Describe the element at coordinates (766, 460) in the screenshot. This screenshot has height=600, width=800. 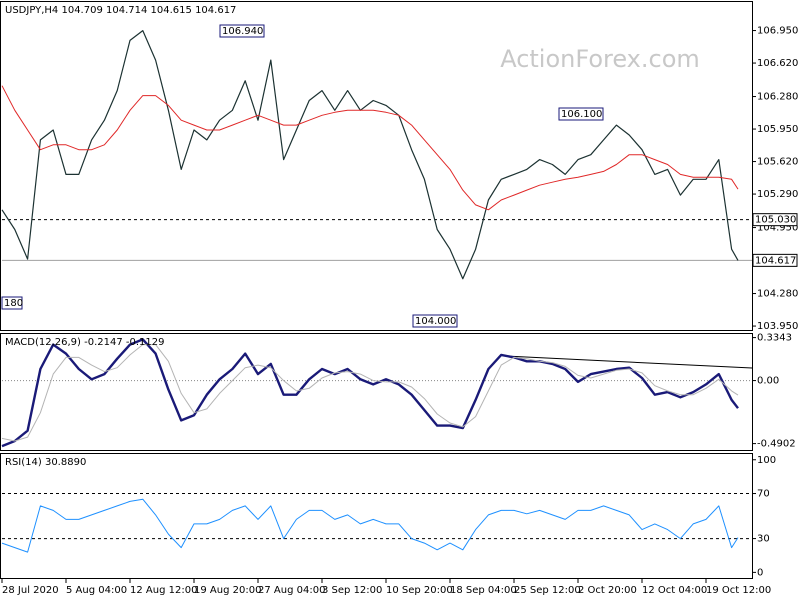
I see `y-tick-label: 100` at that location.